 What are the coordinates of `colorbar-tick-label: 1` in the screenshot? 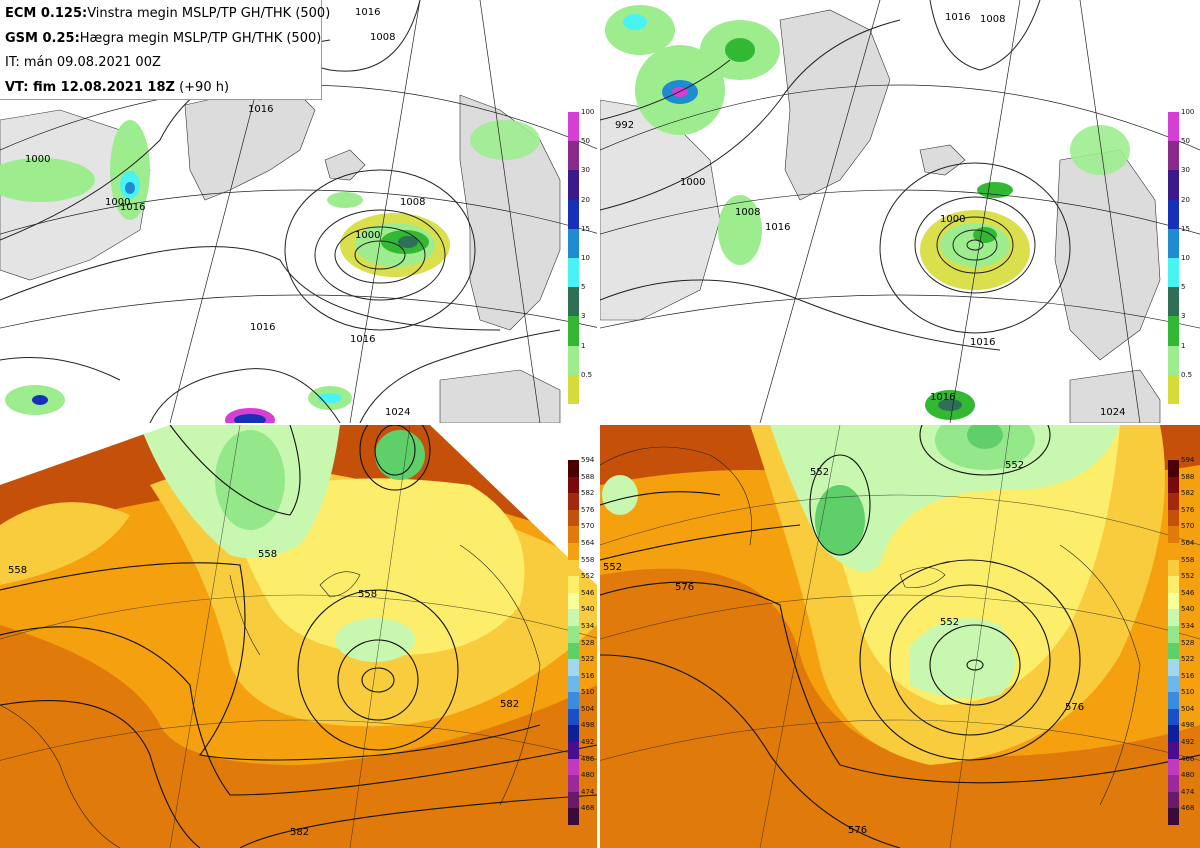 It's located at (583, 345).